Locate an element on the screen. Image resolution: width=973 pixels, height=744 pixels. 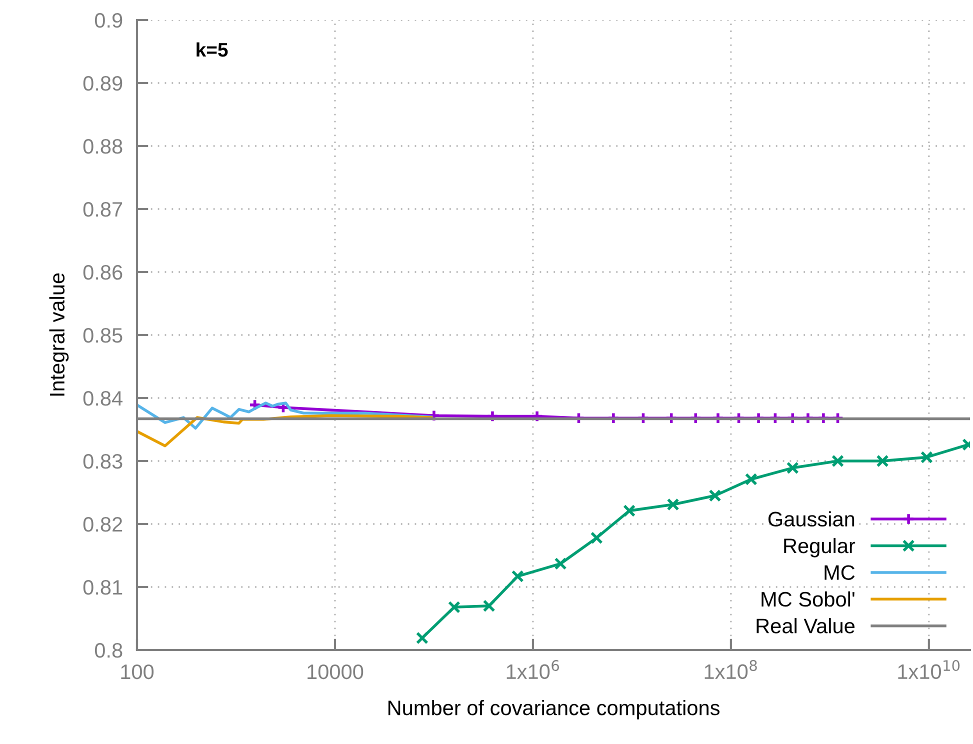
legend-label: Real Value is located at coordinates (805, 626).